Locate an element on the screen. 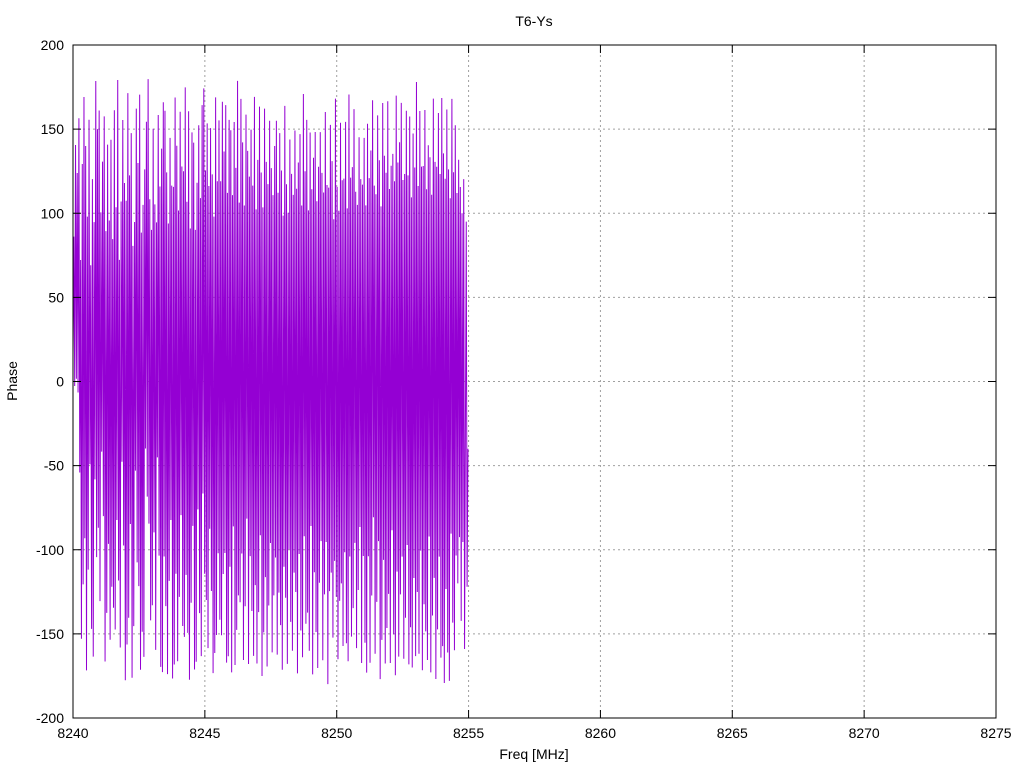 This screenshot has width=1024, height=768. x-tick-label: 8240 is located at coordinates (72, 733).